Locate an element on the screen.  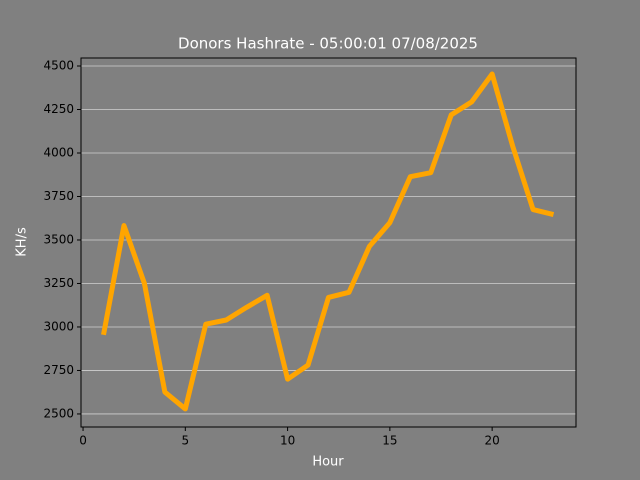
y-tick-label: 2500 is located at coordinates (58, 413).